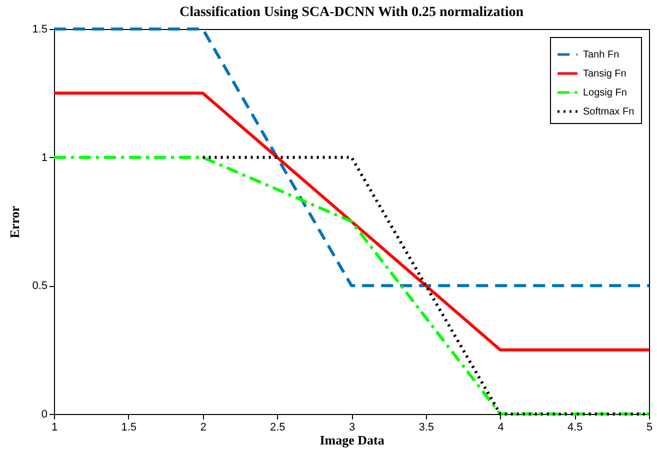  What do you see at coordinates (605, 93) in the screenshot?
I see `legend-label: Logsig Fn` at bounding box center [605, 93].